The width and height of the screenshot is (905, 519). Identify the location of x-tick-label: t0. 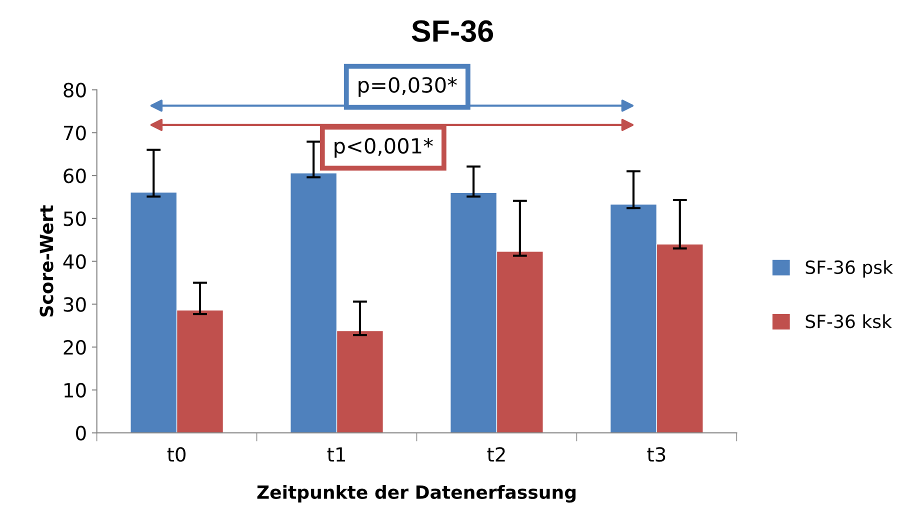
(176, 454).